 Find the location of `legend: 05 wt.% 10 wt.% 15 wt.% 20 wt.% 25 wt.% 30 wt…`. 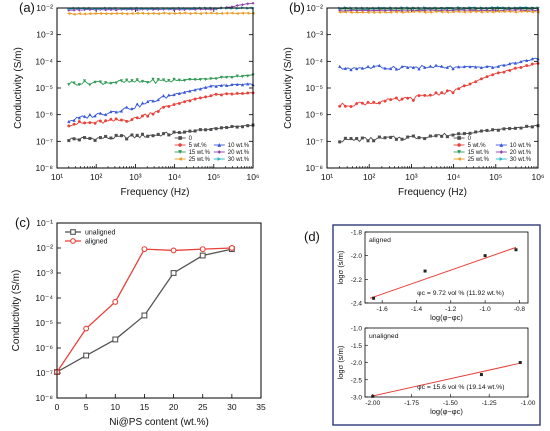

legend: 05 wt.% 10 wt.% 15 wt.% 20 wt.% 25 wt.% 30 wt… is located at coordinates (212, 149).